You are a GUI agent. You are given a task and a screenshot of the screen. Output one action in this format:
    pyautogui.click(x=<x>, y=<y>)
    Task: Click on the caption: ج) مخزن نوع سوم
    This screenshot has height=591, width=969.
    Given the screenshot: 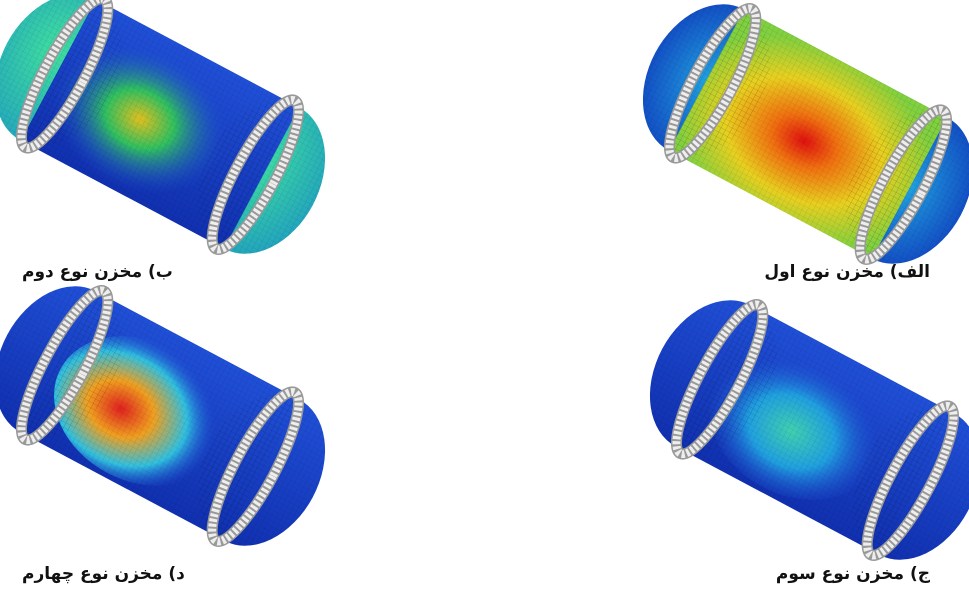 What is the action you would take?
    pyautogui.click(x=852, y=574)
    